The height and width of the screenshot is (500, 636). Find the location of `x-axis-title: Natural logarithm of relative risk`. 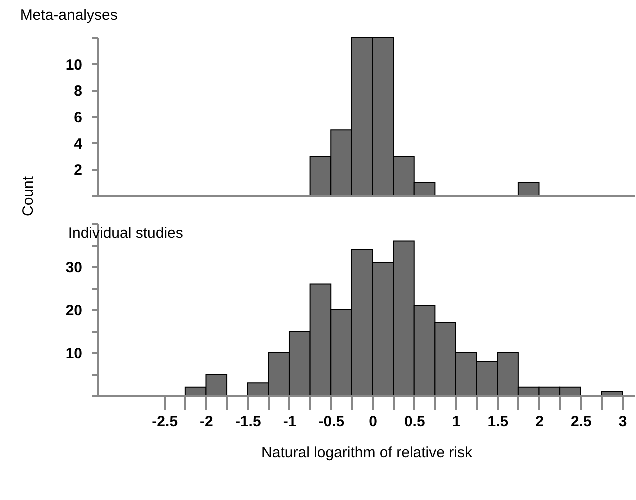

x-axis-title: Natural logarithm of relative risk is located at coordinates (367, 453).